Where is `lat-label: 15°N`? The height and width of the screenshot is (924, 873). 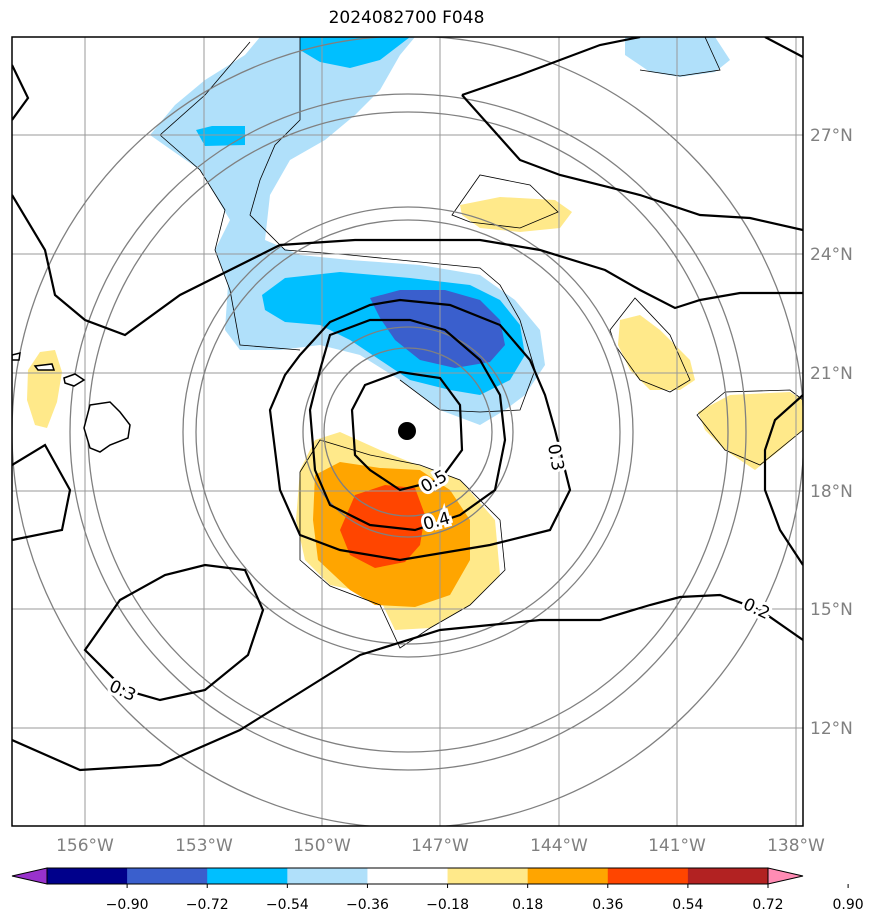
lat-label: 15°N is located at coordinates (831, 610).